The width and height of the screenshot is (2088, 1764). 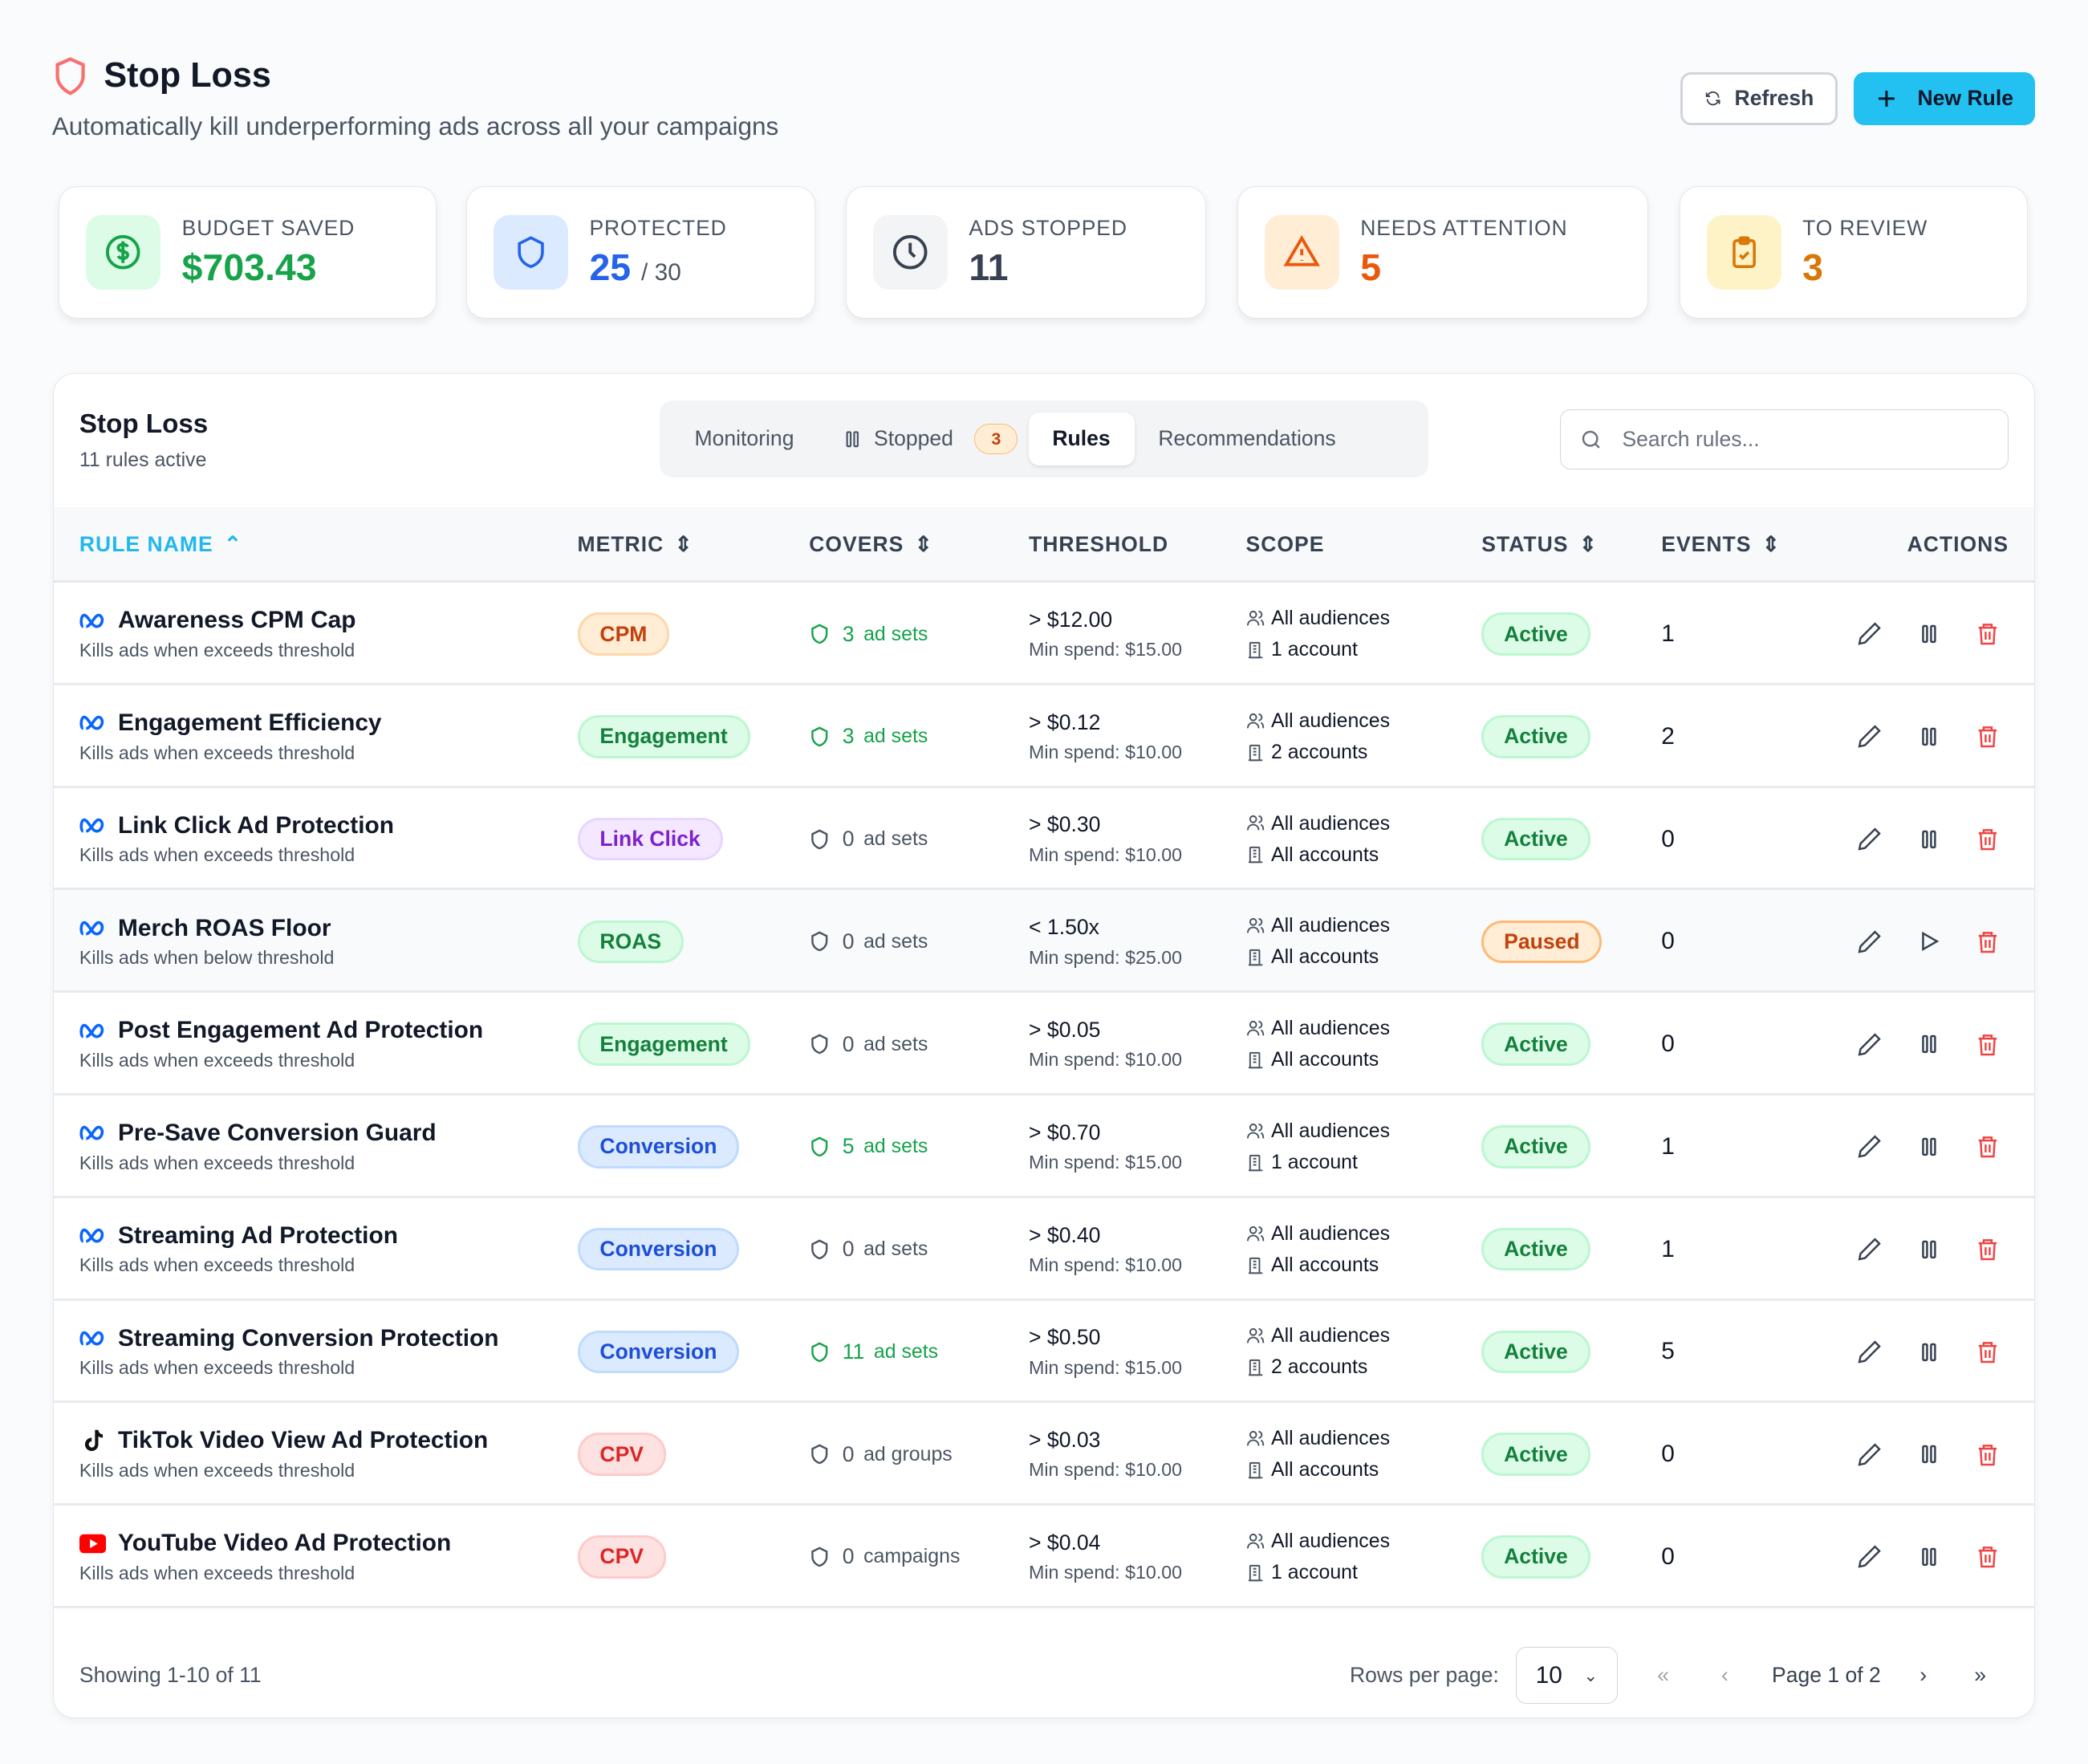 I want to click on col-label: RULE NAME, so click(x=146, y=544).